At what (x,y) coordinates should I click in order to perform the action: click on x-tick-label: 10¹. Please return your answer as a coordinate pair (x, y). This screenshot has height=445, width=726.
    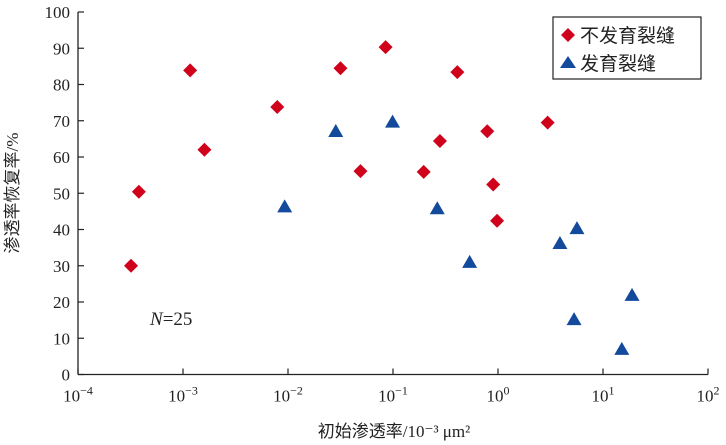
    Looking at the image, I should click on (603, 395).